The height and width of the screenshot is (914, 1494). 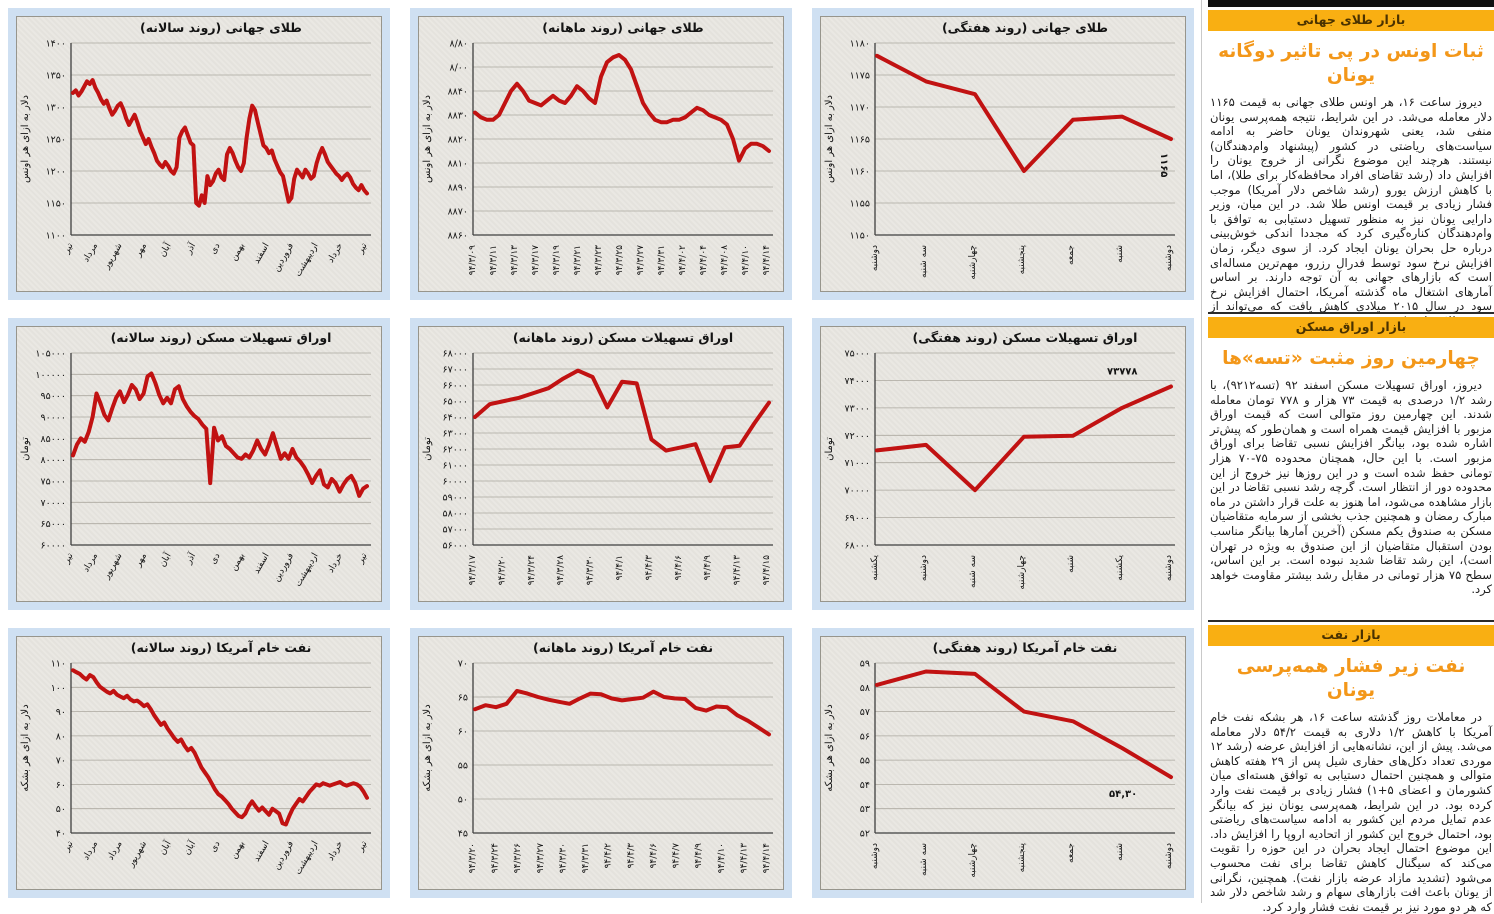 I want to click on y-tick-label: ۷۵۰۰۰, so click(x=53, y=482).